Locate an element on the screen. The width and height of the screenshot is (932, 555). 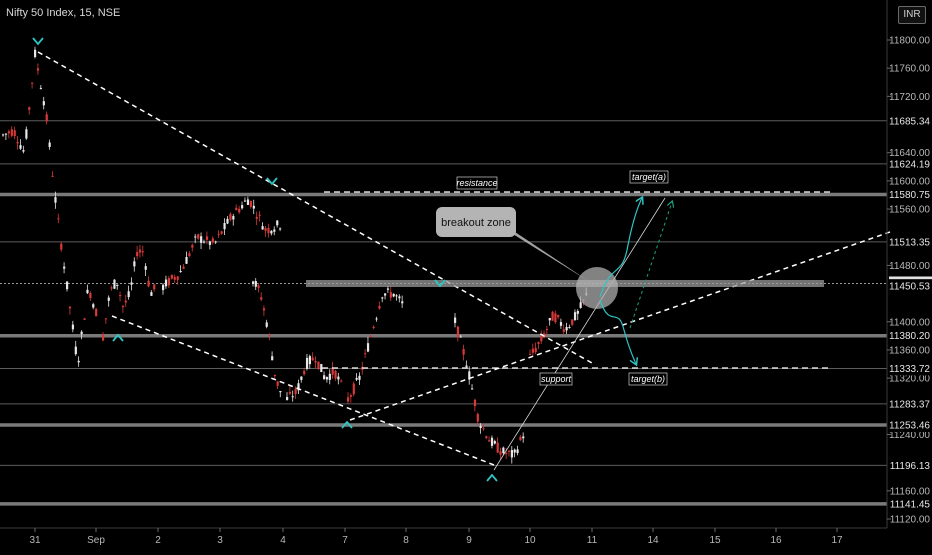
target-a-arrow is located at coordinates (620, 248).